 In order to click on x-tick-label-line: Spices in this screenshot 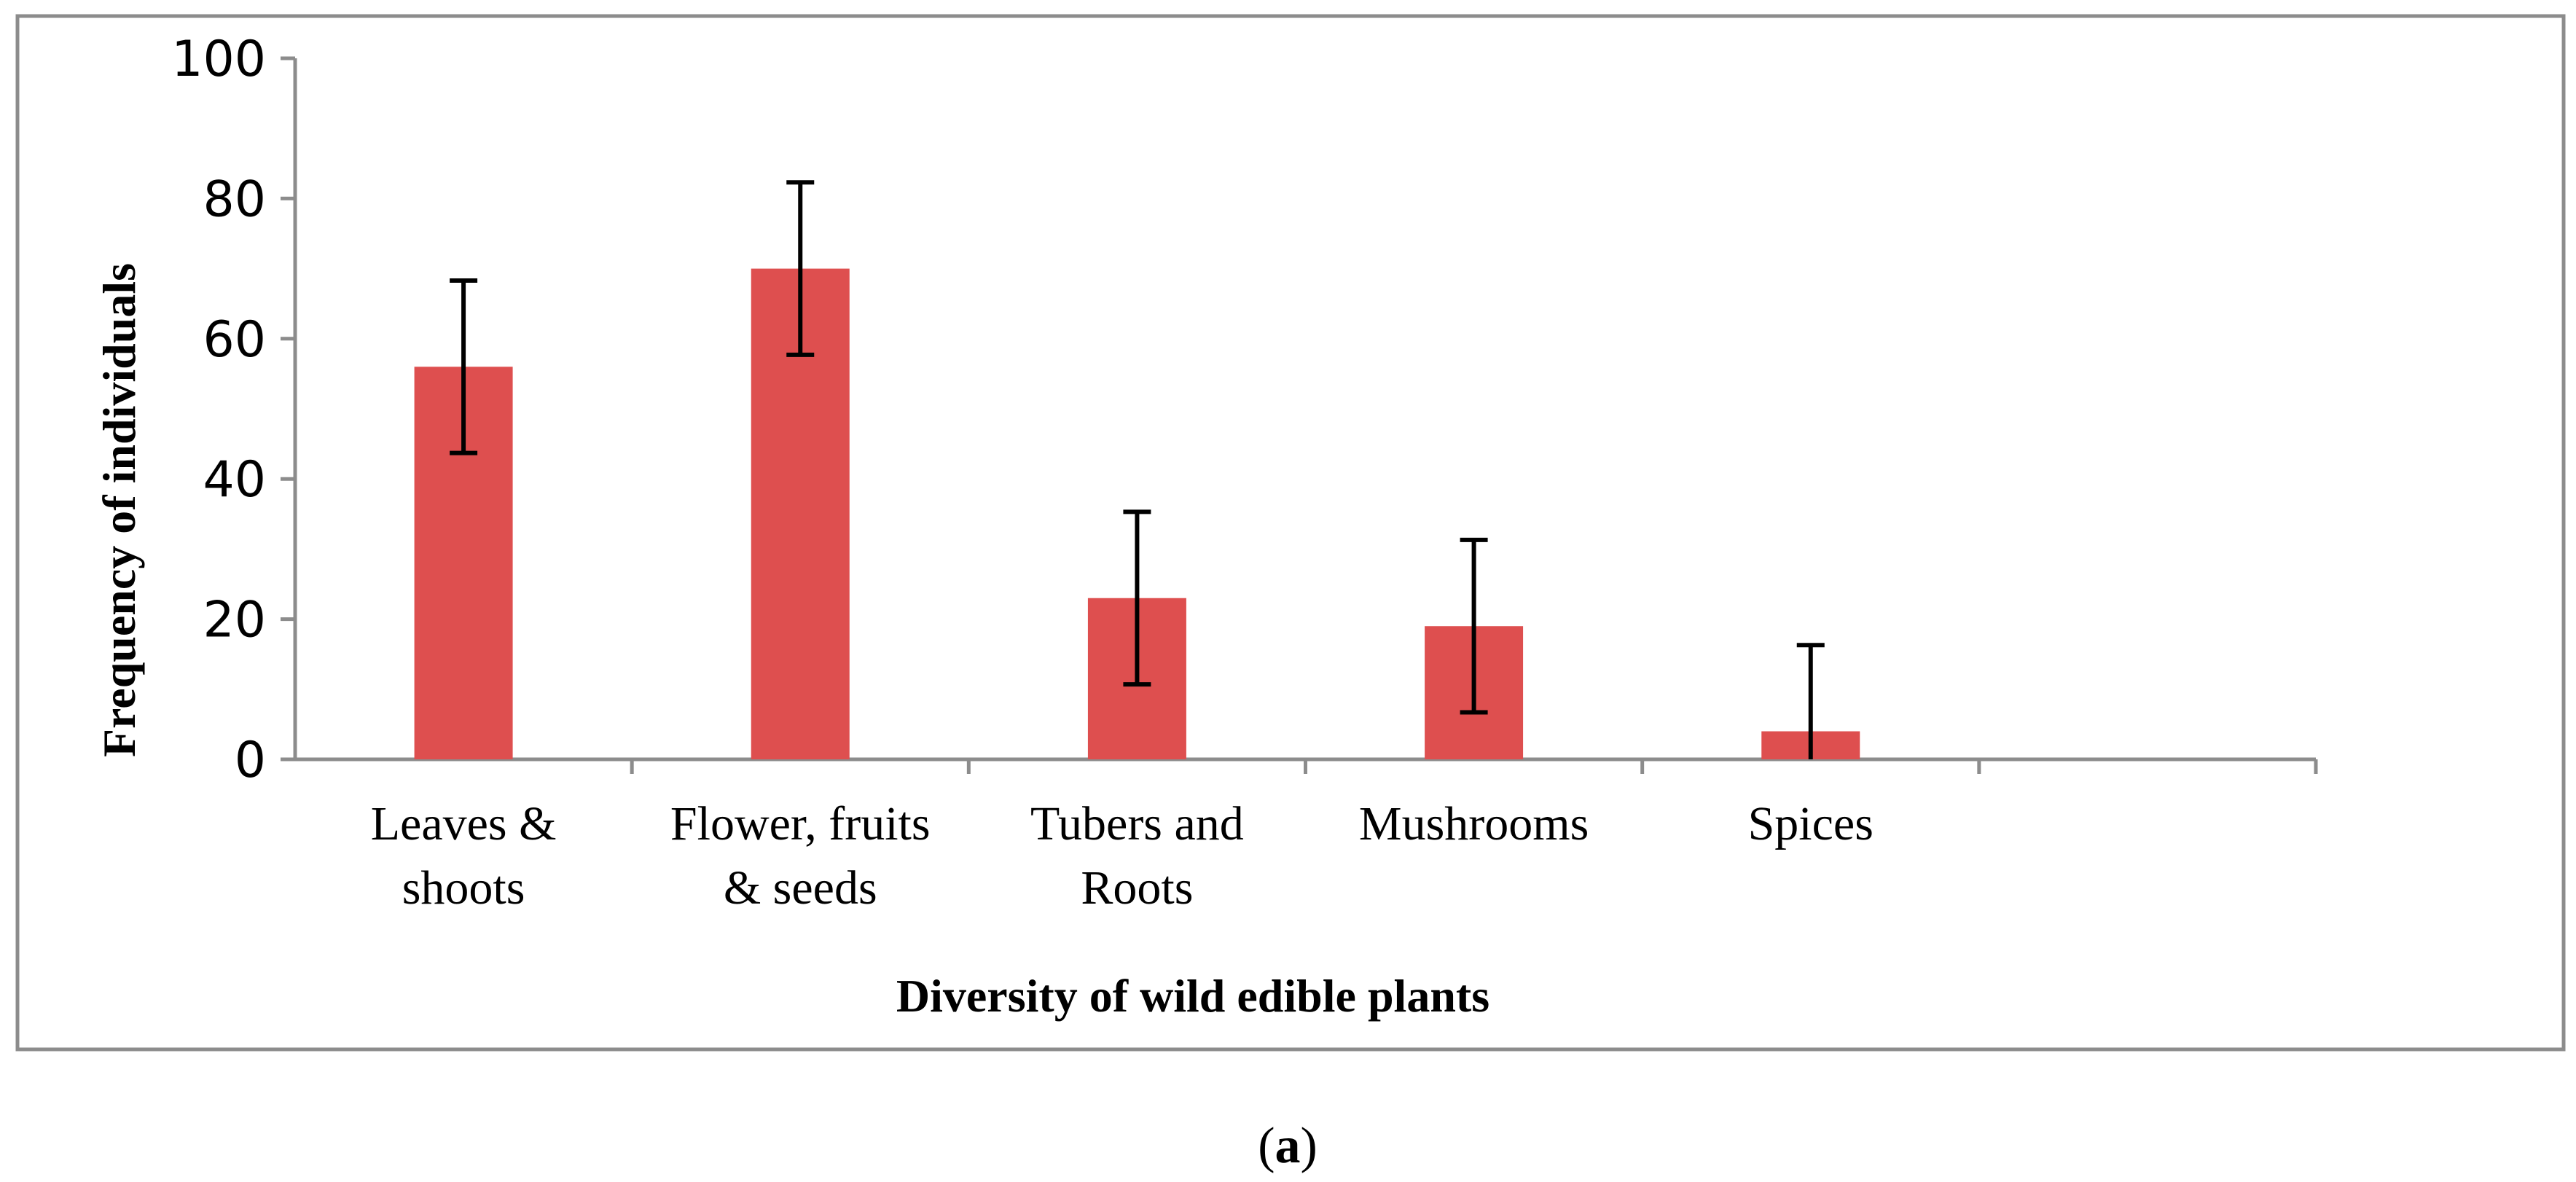, I will do `click(1811, 824)`.